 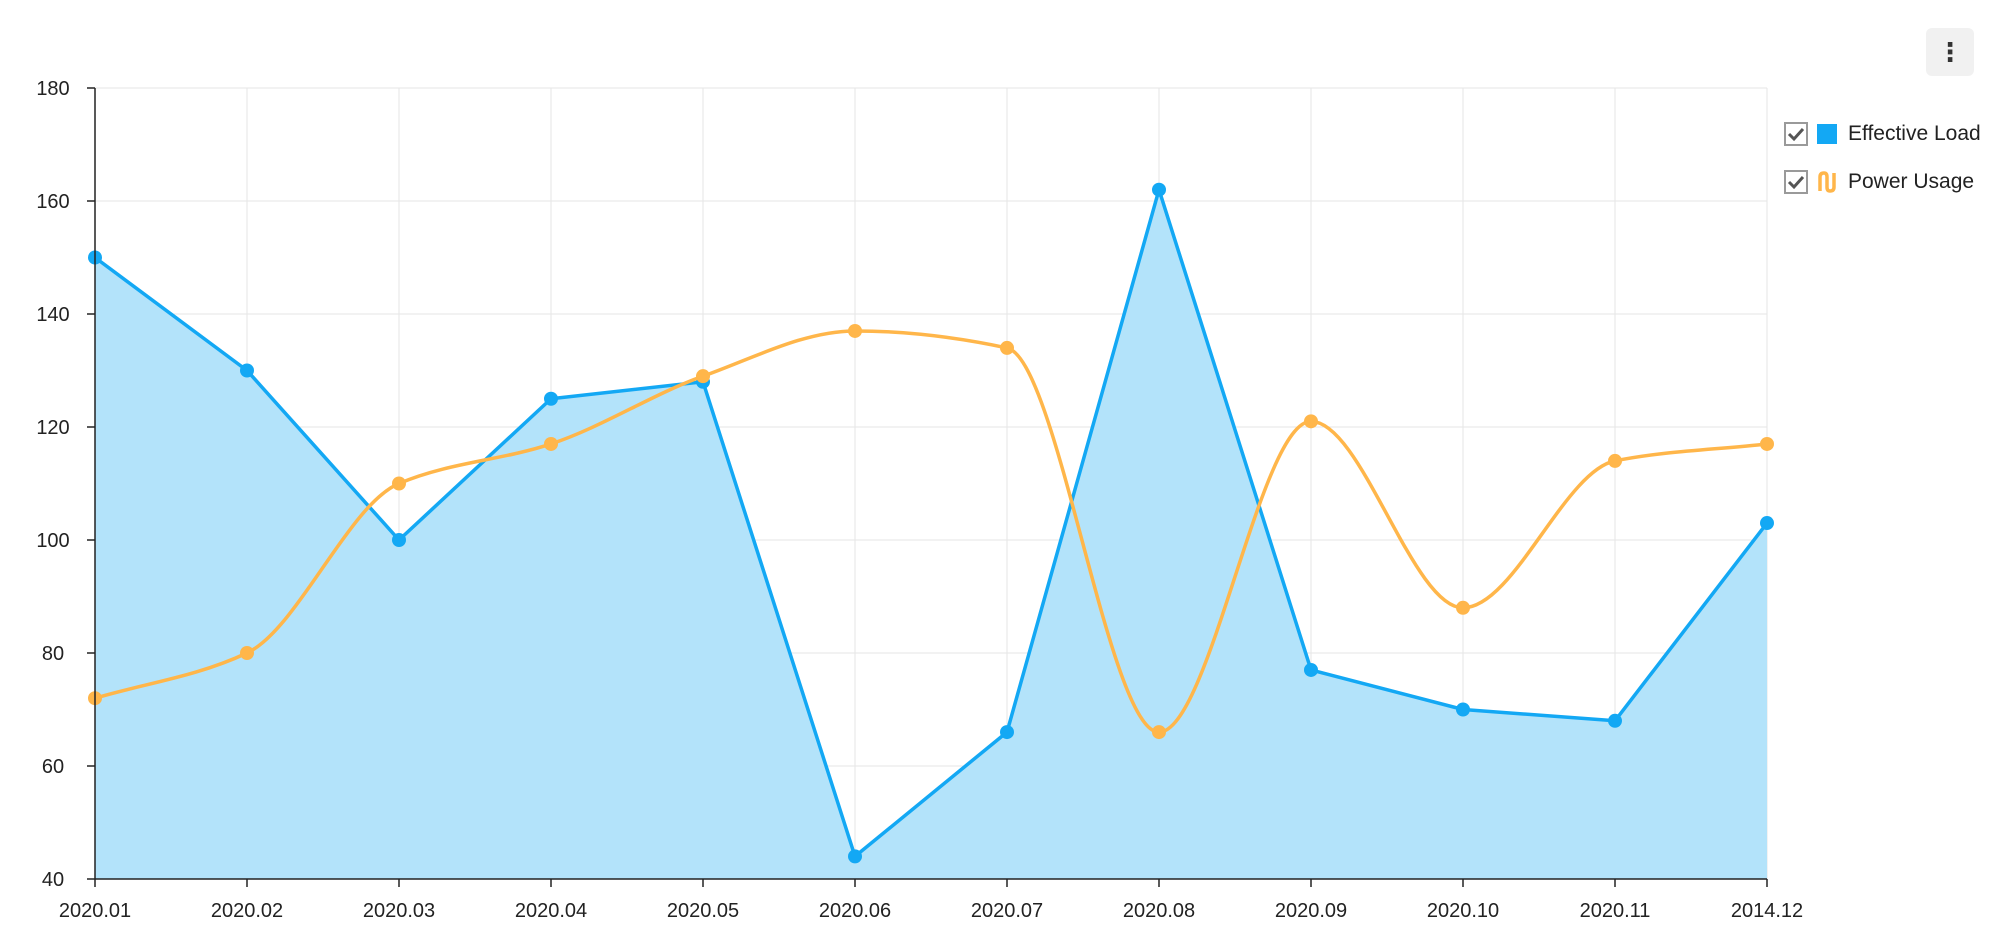 I want to click on y-tick-label: 140, so click(x=52, y=315).